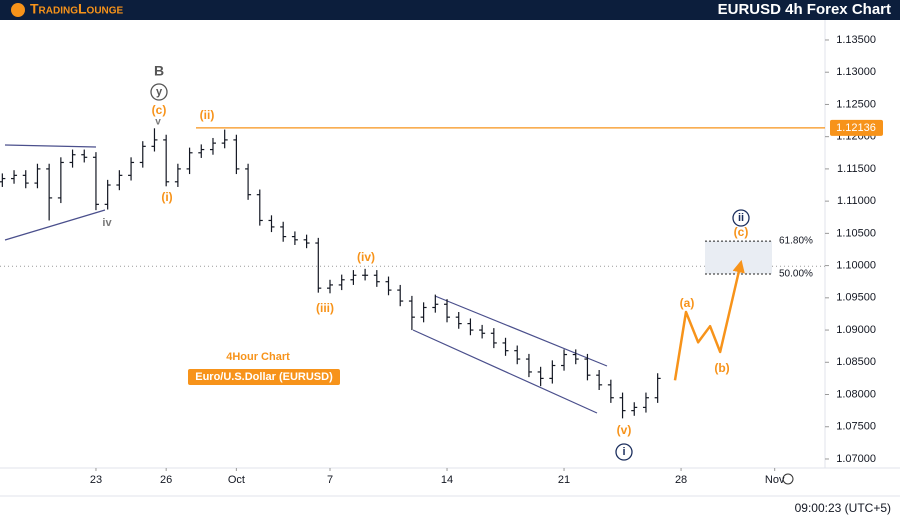 This screenshot has width=900, height=527. I want to click on y-tick-label: 1.12500, so click(856, 104).